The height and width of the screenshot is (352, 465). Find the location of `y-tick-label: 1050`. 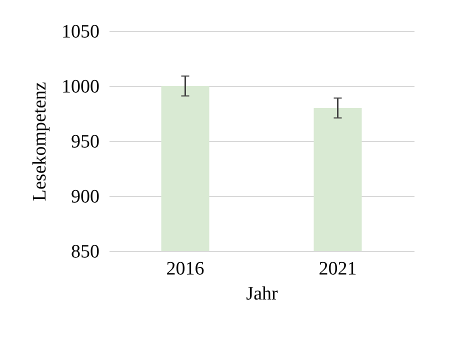

y-tick-label: 1050 is located at coordinates (81, 32).